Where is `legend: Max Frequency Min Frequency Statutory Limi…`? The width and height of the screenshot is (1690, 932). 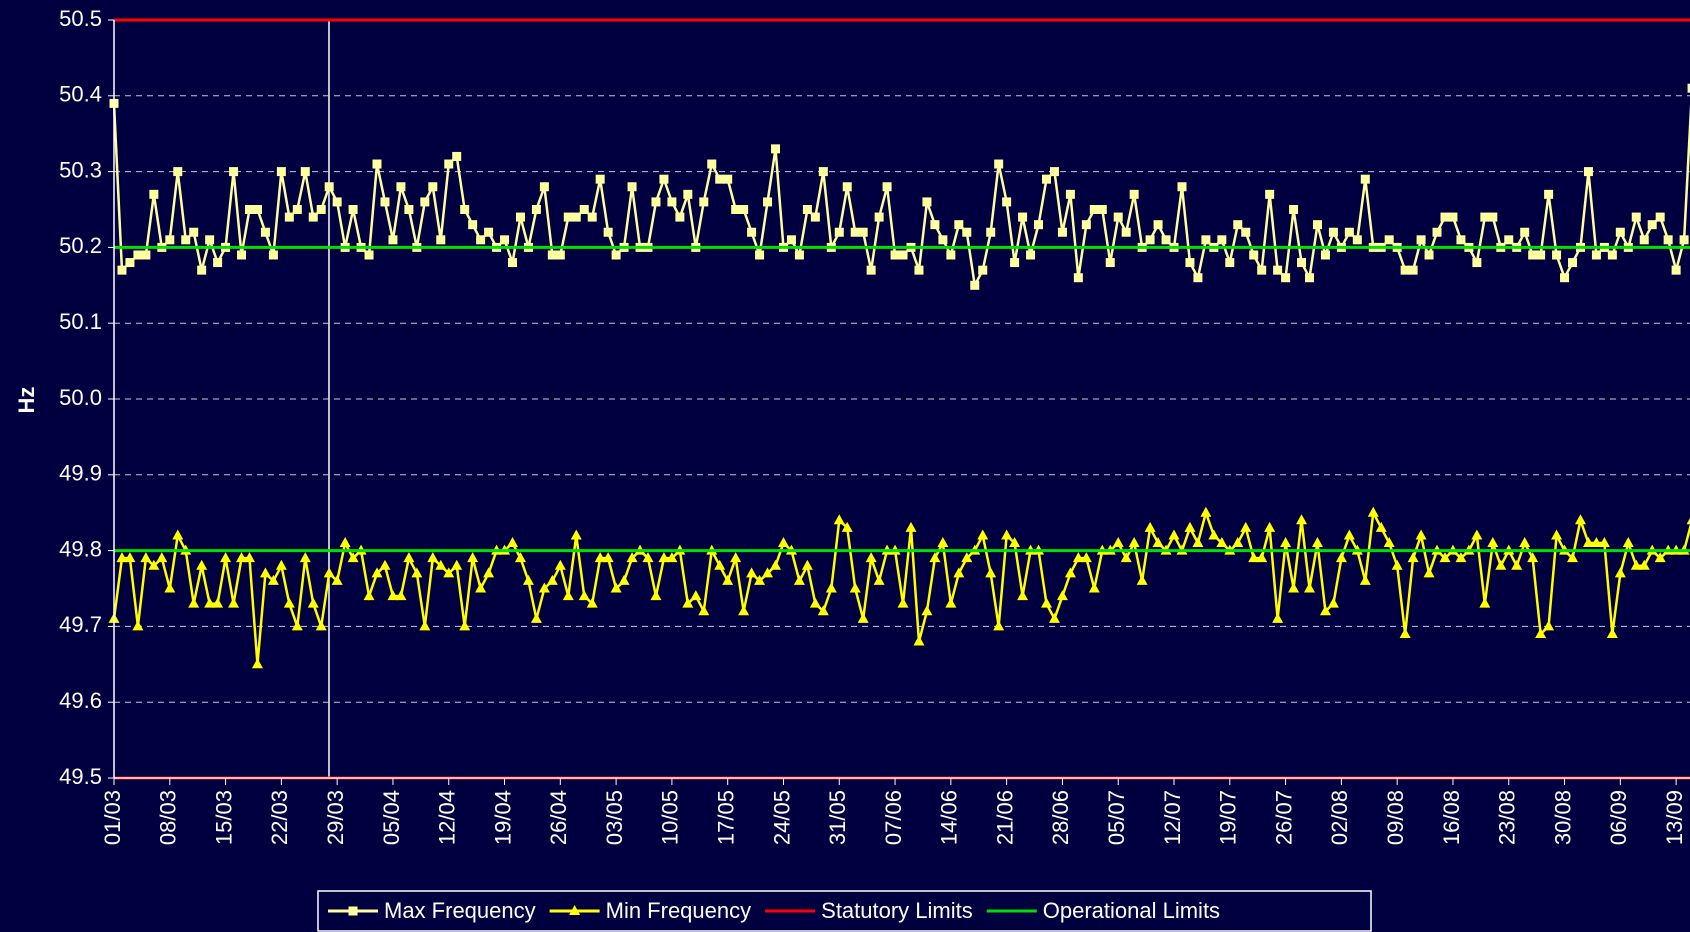
legend: Max Frequency Min Frequency Statutory Limi… is located at coordinates (844, 911).